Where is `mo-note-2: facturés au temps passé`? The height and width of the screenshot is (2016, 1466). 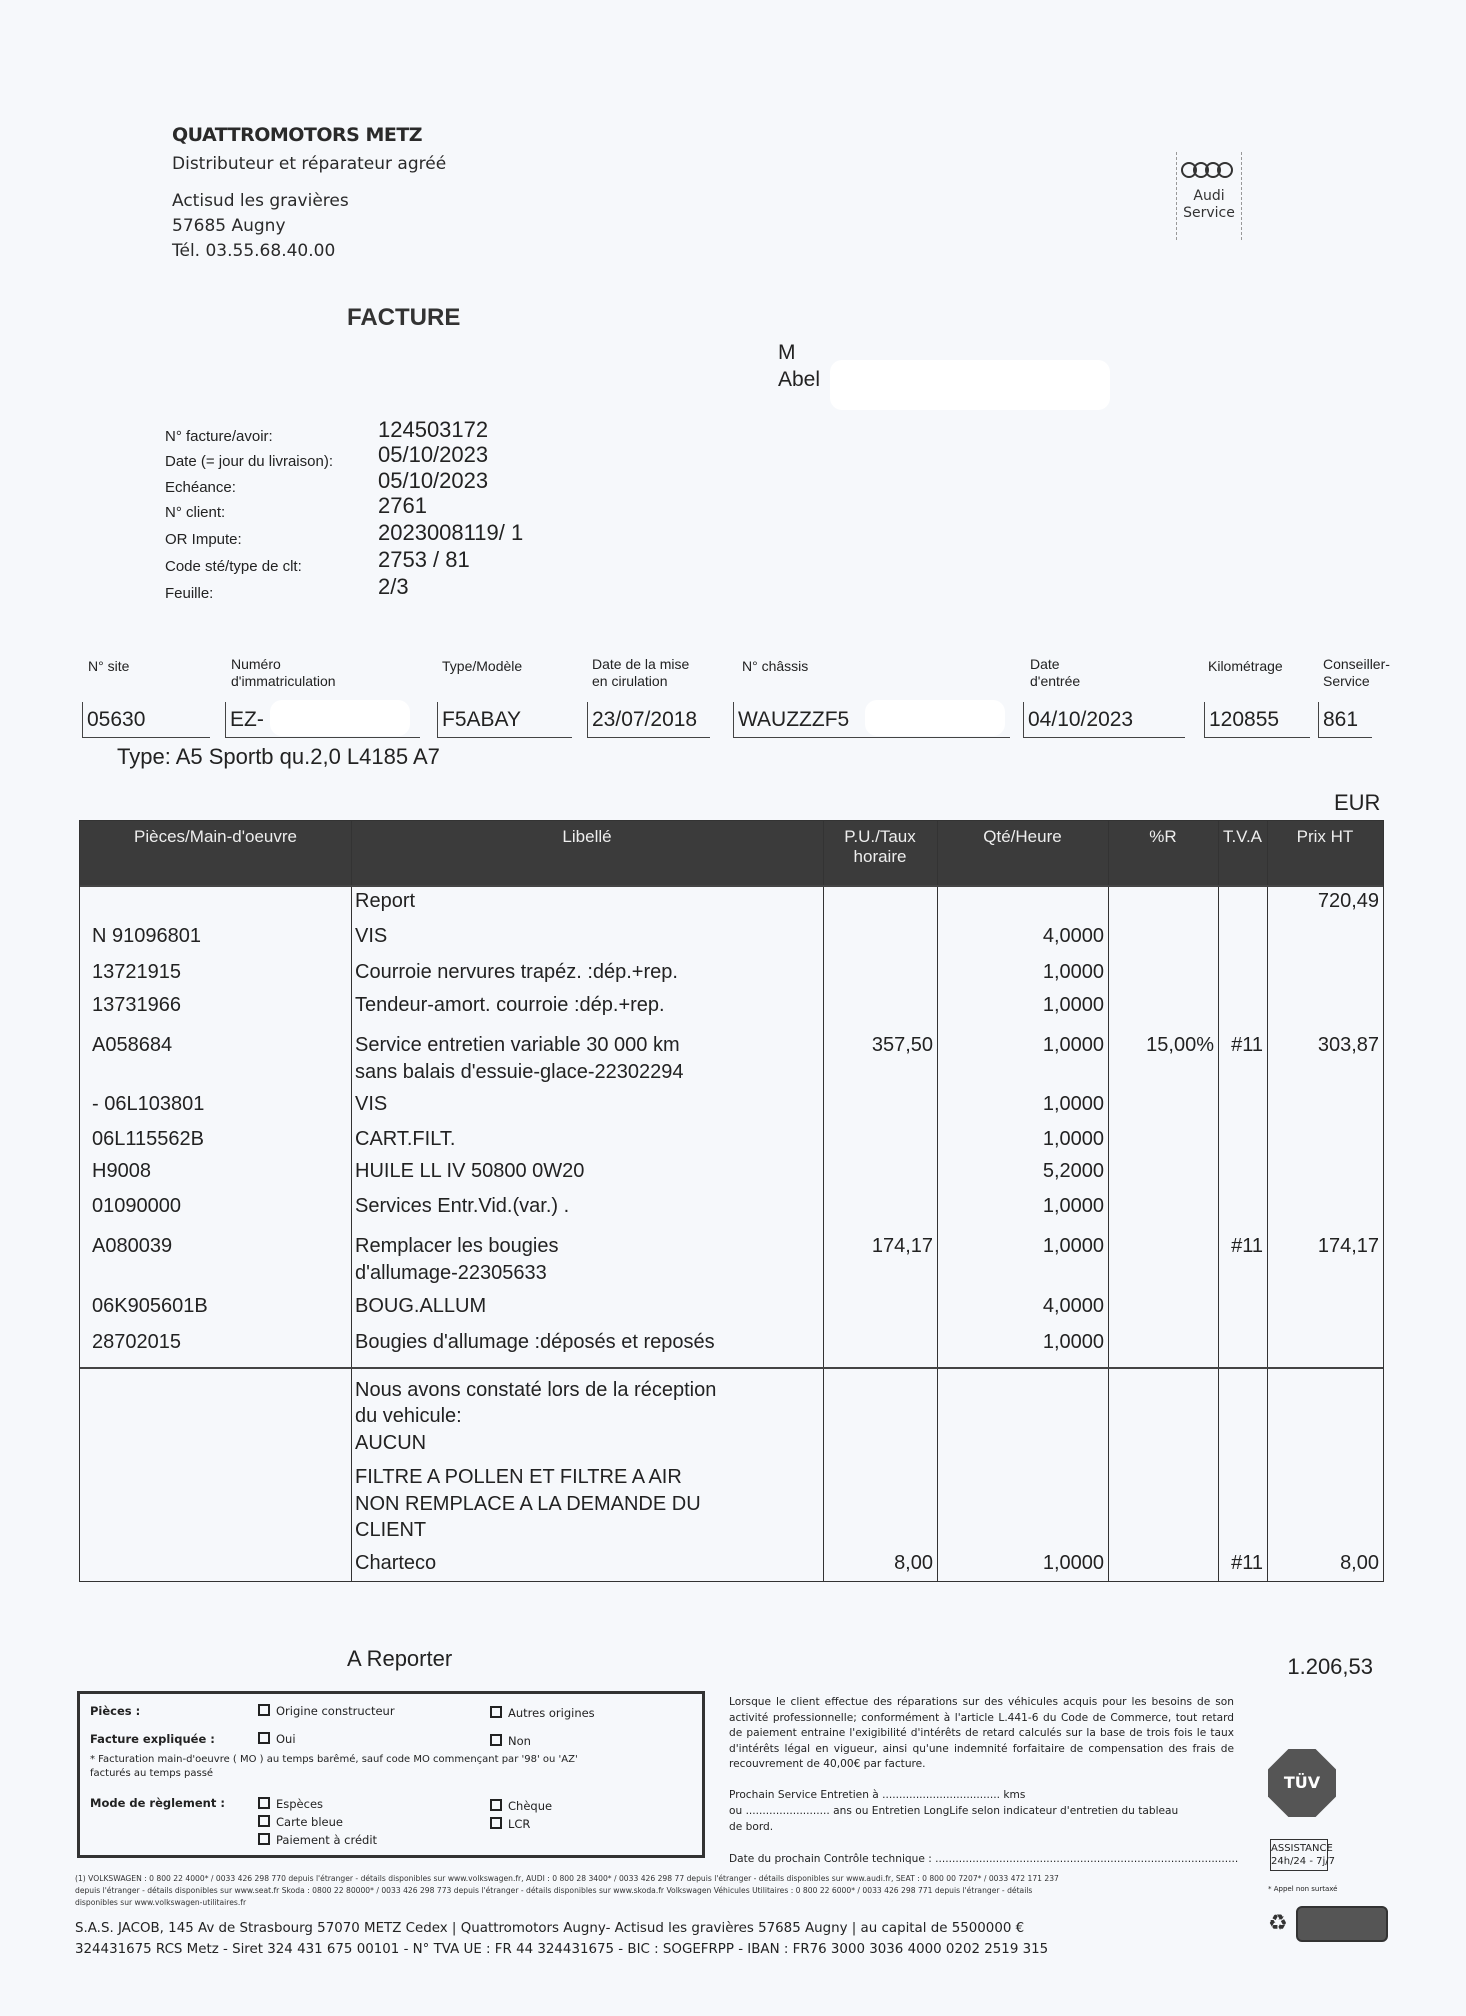 mo-note-2: facturés au temps passé is located at coordinates (152, 1773).